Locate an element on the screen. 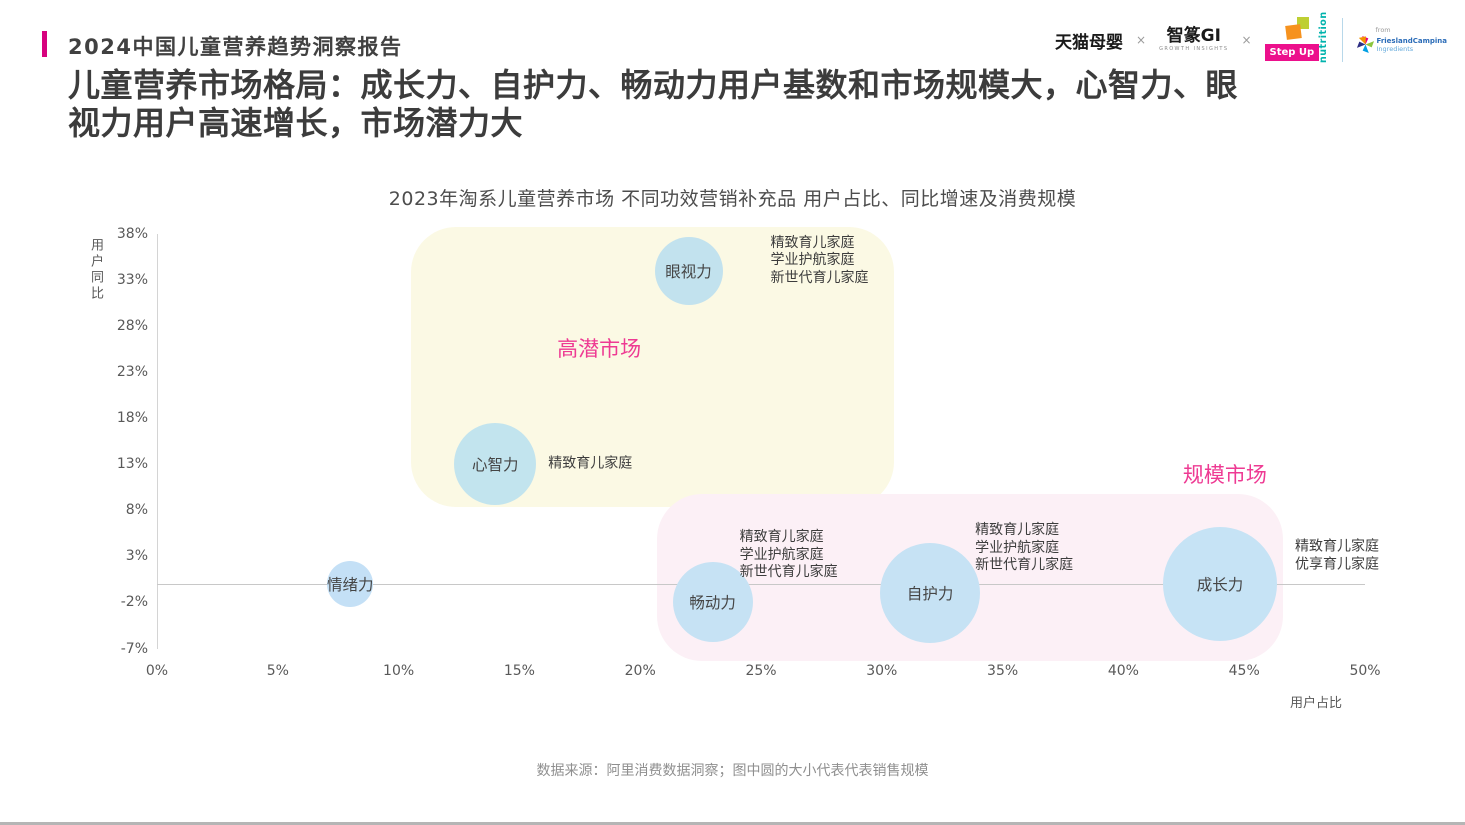 This screenshot has width=1465, height=825. audience-label: 优享育儿家庭 is located at coordinates (1337, 564).